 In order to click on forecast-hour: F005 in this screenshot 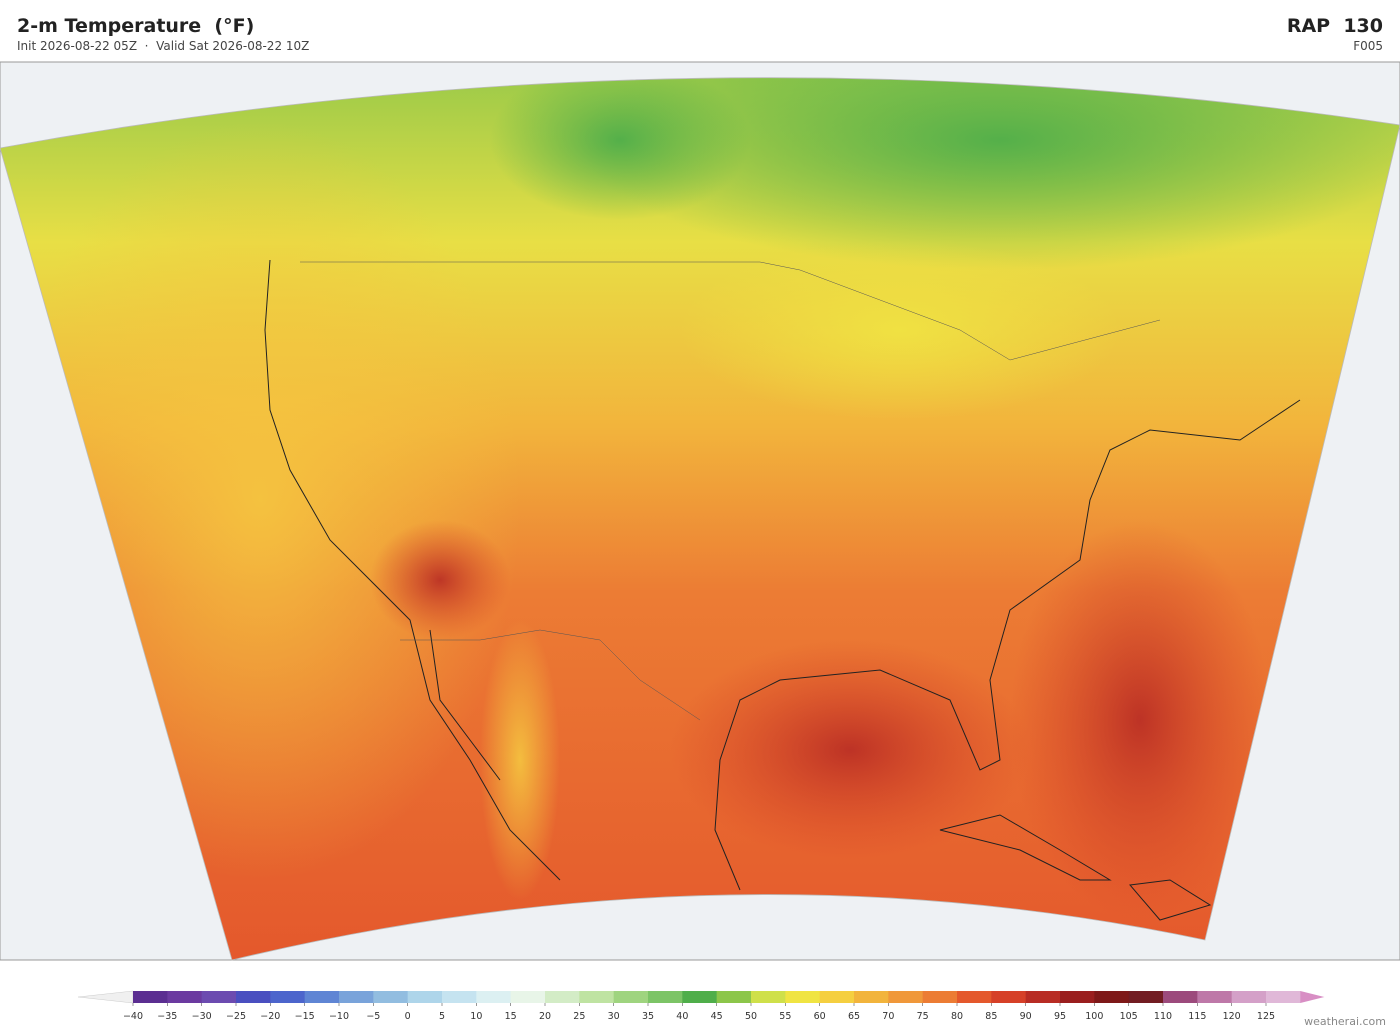, I will do `click(1368, 46)`.